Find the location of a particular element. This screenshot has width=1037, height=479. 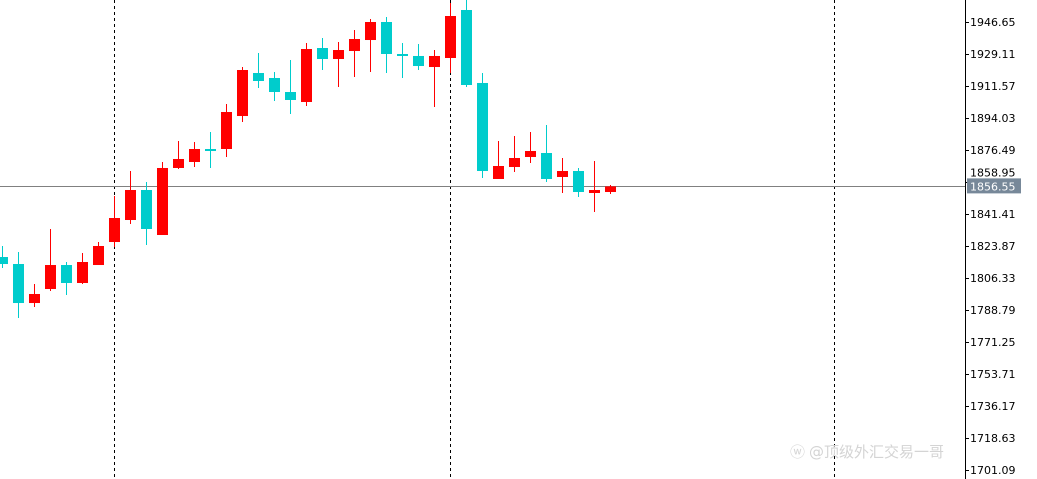

axis-tick-label: 1911.57 is located at coordinates (993, 86).